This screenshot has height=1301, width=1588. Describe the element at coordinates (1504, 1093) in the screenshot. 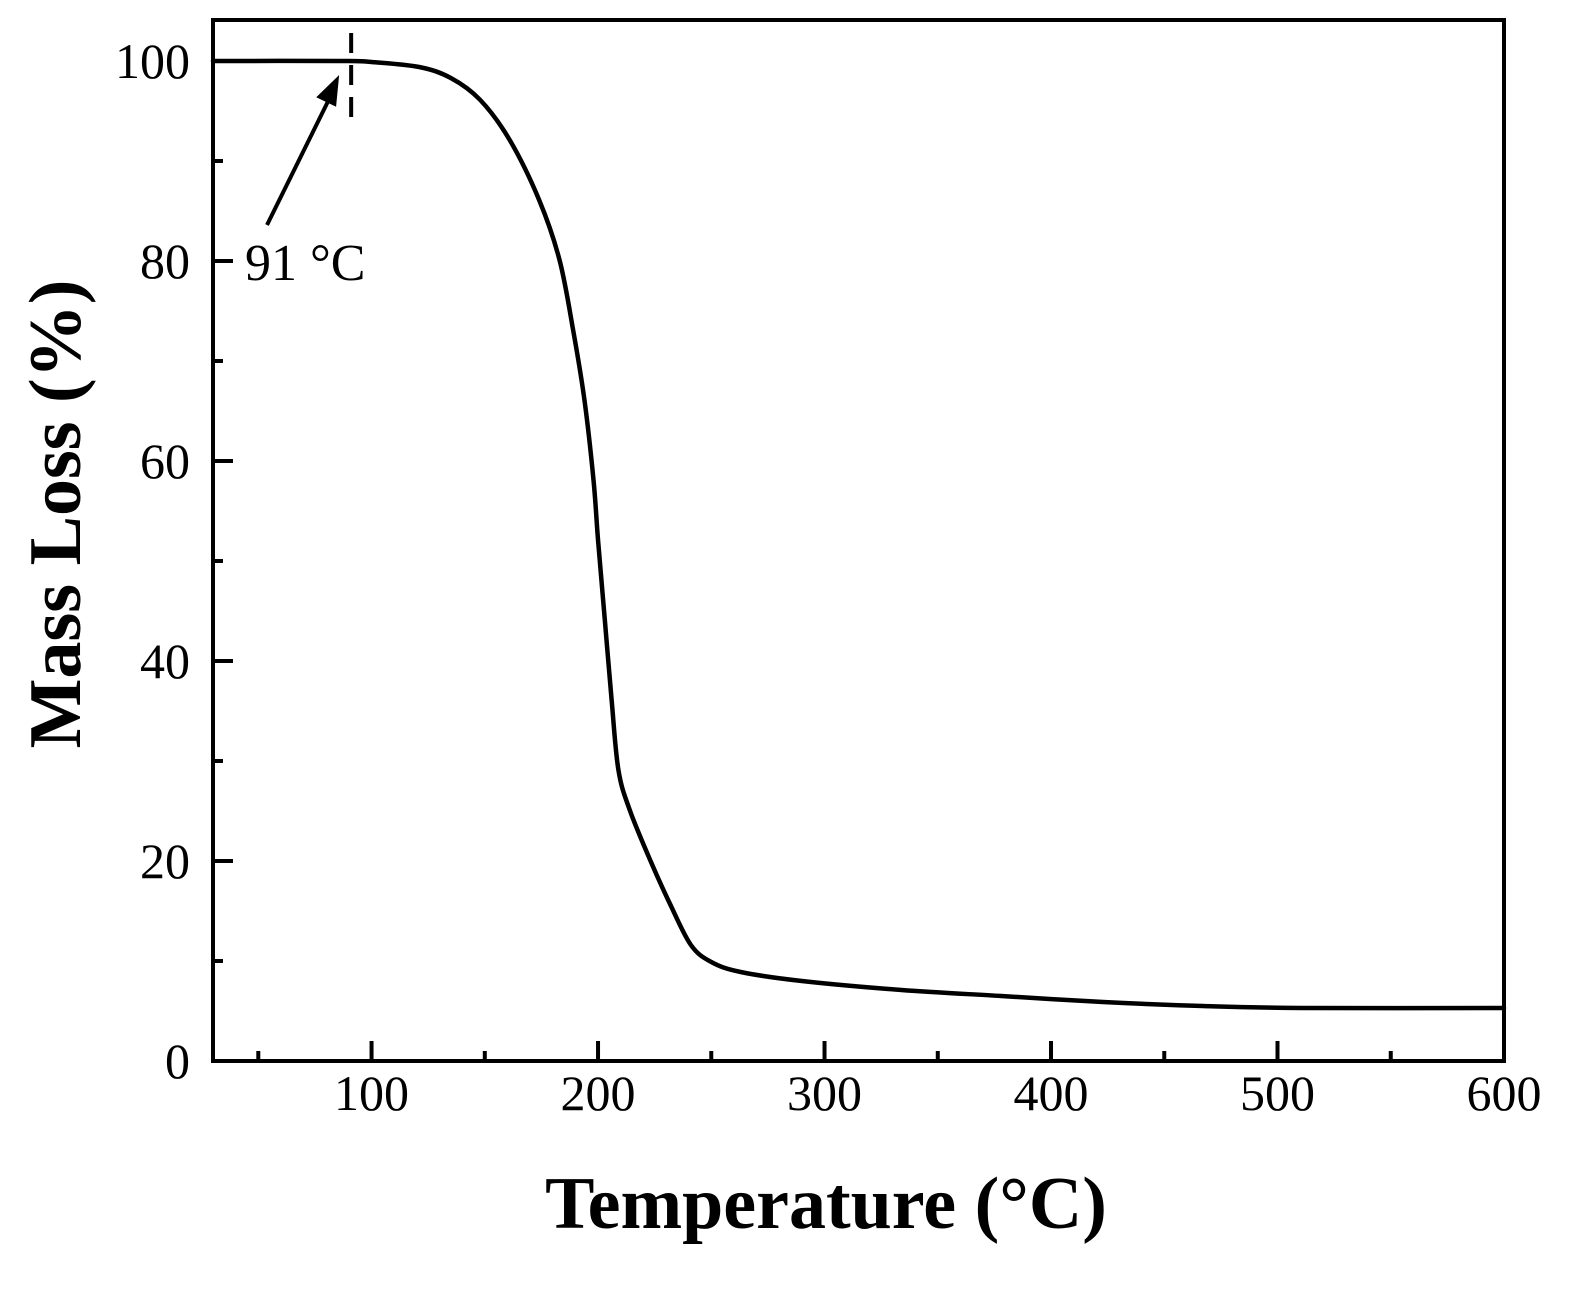

I see `x-tick-label: 600` at that location.